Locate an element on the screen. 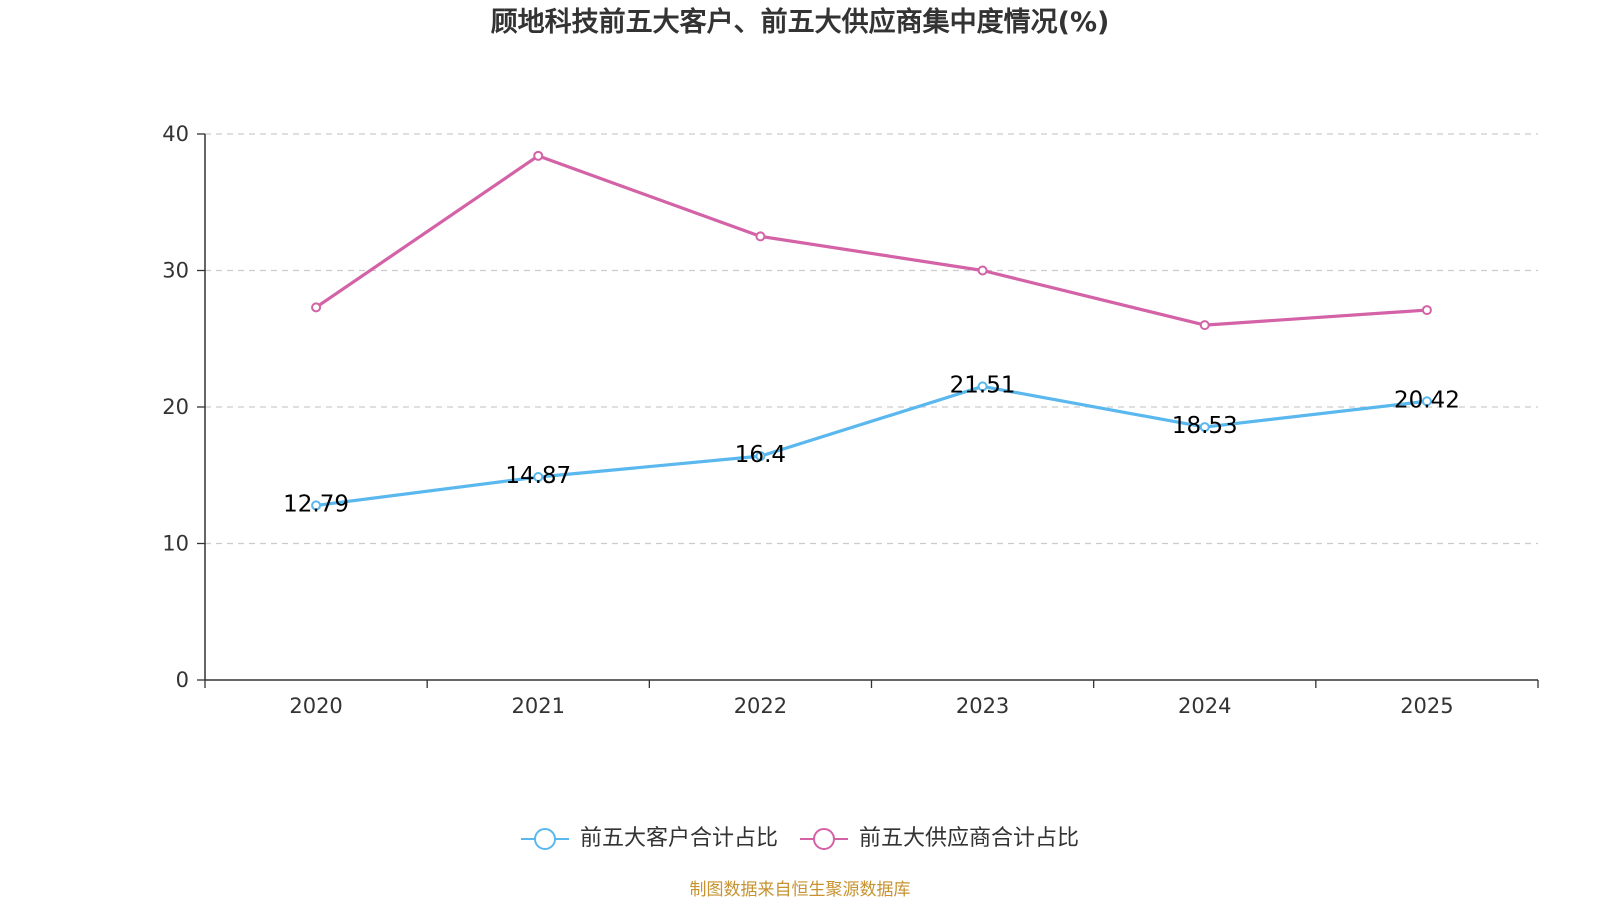 This screenshot has width=1600, height=900. legend-item-customers: 前五大客户合计占比 is located at coordinates (649, 839).